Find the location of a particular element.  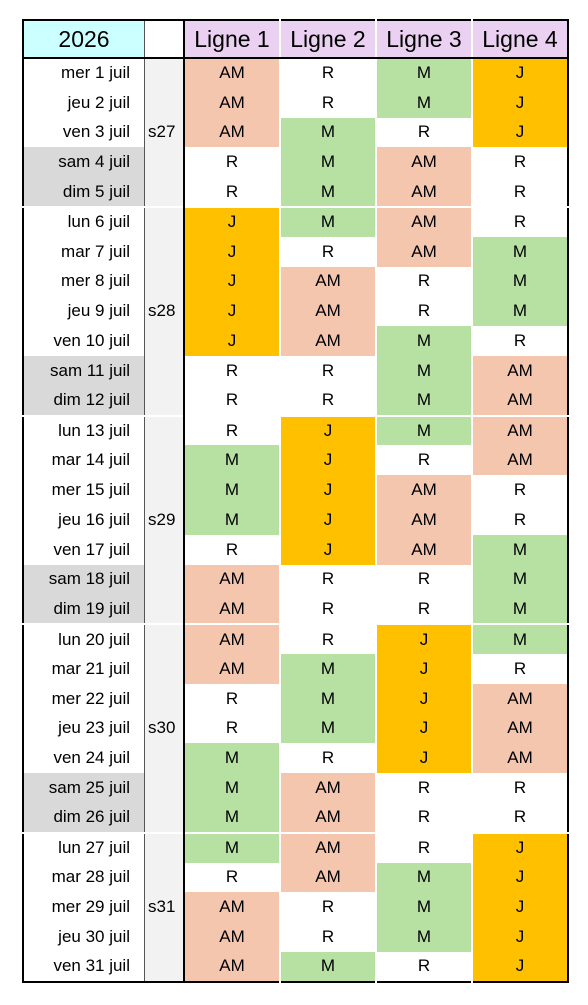

date-cell: ven 31 juil is located at coordinates (84, 966).